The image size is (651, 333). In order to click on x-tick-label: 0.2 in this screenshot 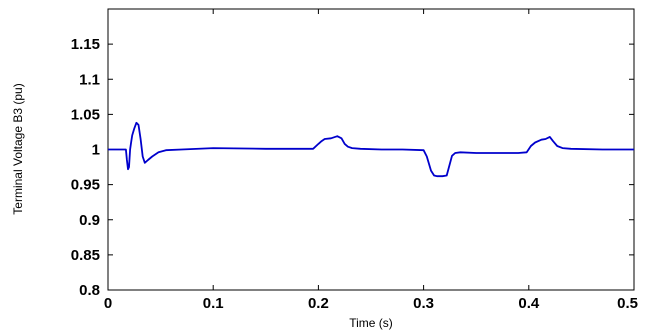, I will do `click(318, 303)`.